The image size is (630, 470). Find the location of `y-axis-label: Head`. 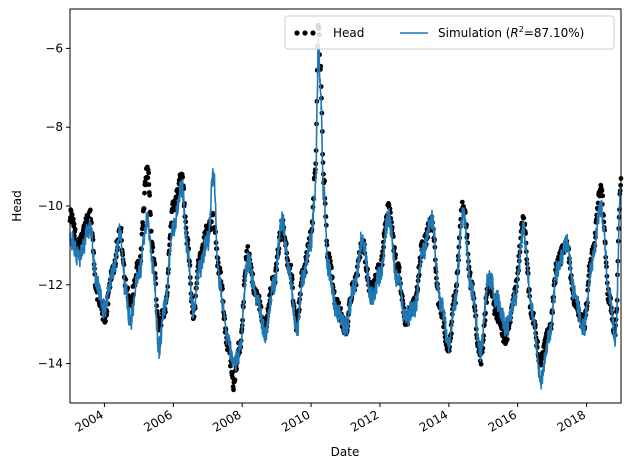

y-axis-label: Head is located at coordinates (17, 205).